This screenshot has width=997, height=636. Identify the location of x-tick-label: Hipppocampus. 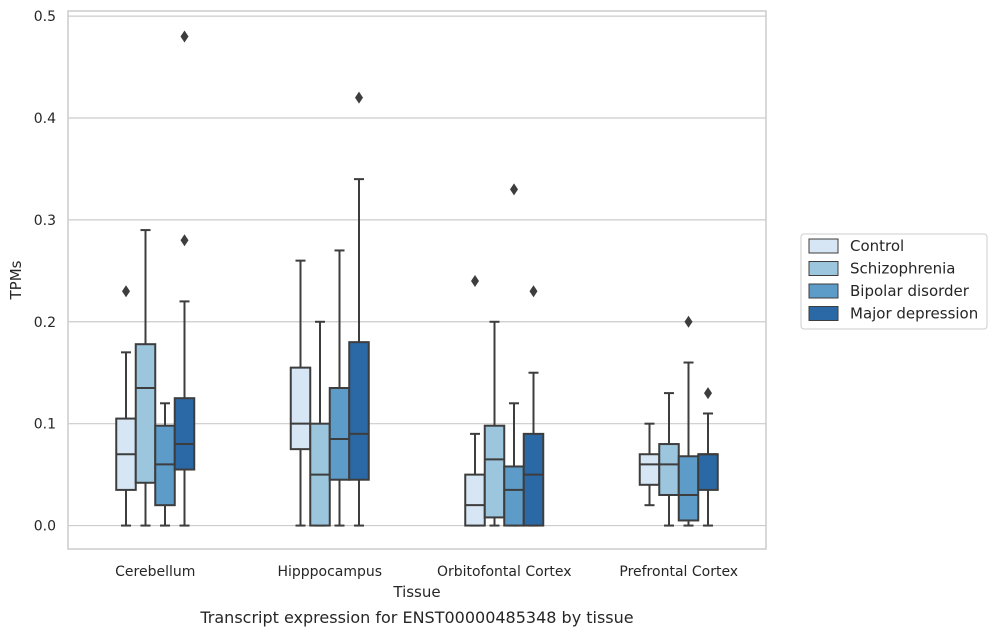
(329, 572).